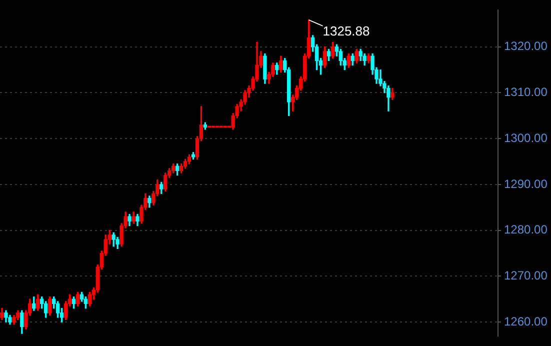 The height and width of the screenshot is (346, 551). What do you see at coordinates (526, 183) in the screenshot?
I see `y-tick-label: 1290.00` at bounding box center [526, 183].